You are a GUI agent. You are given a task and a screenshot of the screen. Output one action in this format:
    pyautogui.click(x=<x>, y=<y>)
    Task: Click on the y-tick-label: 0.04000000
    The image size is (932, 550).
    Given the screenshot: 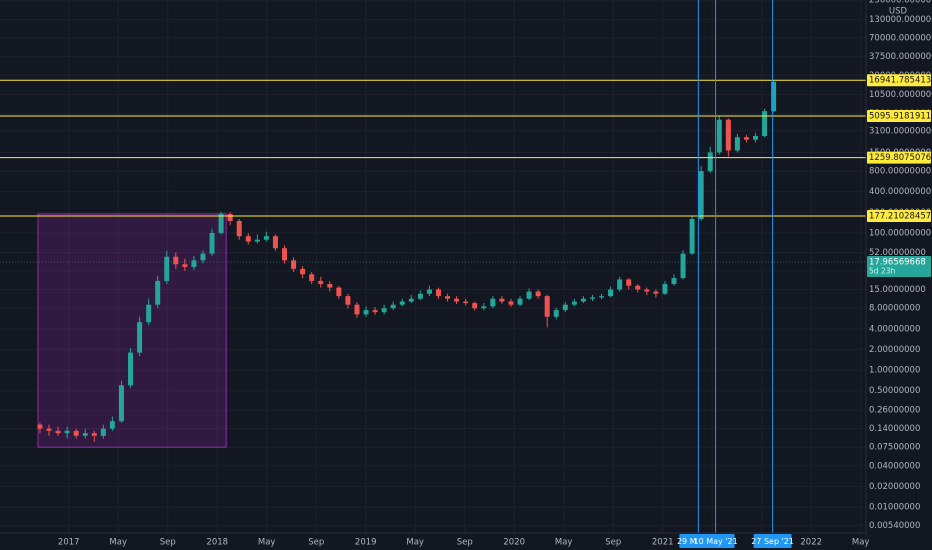 What is the action you would take?
    pyautogui.click(x=894, y=466)
    